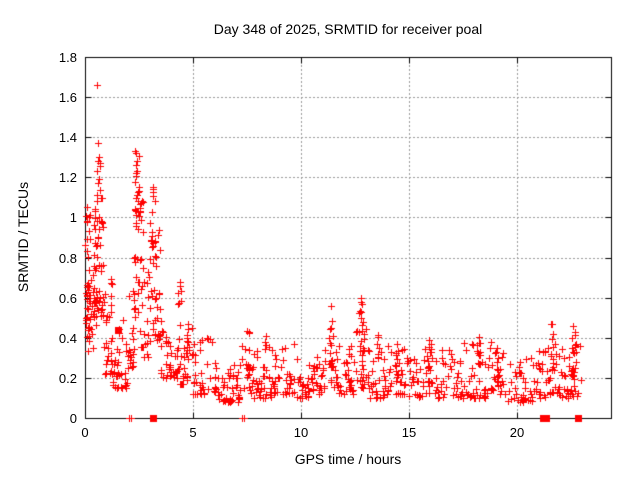  I want to click on y-tick-label: 1.6, so click(67, 98).